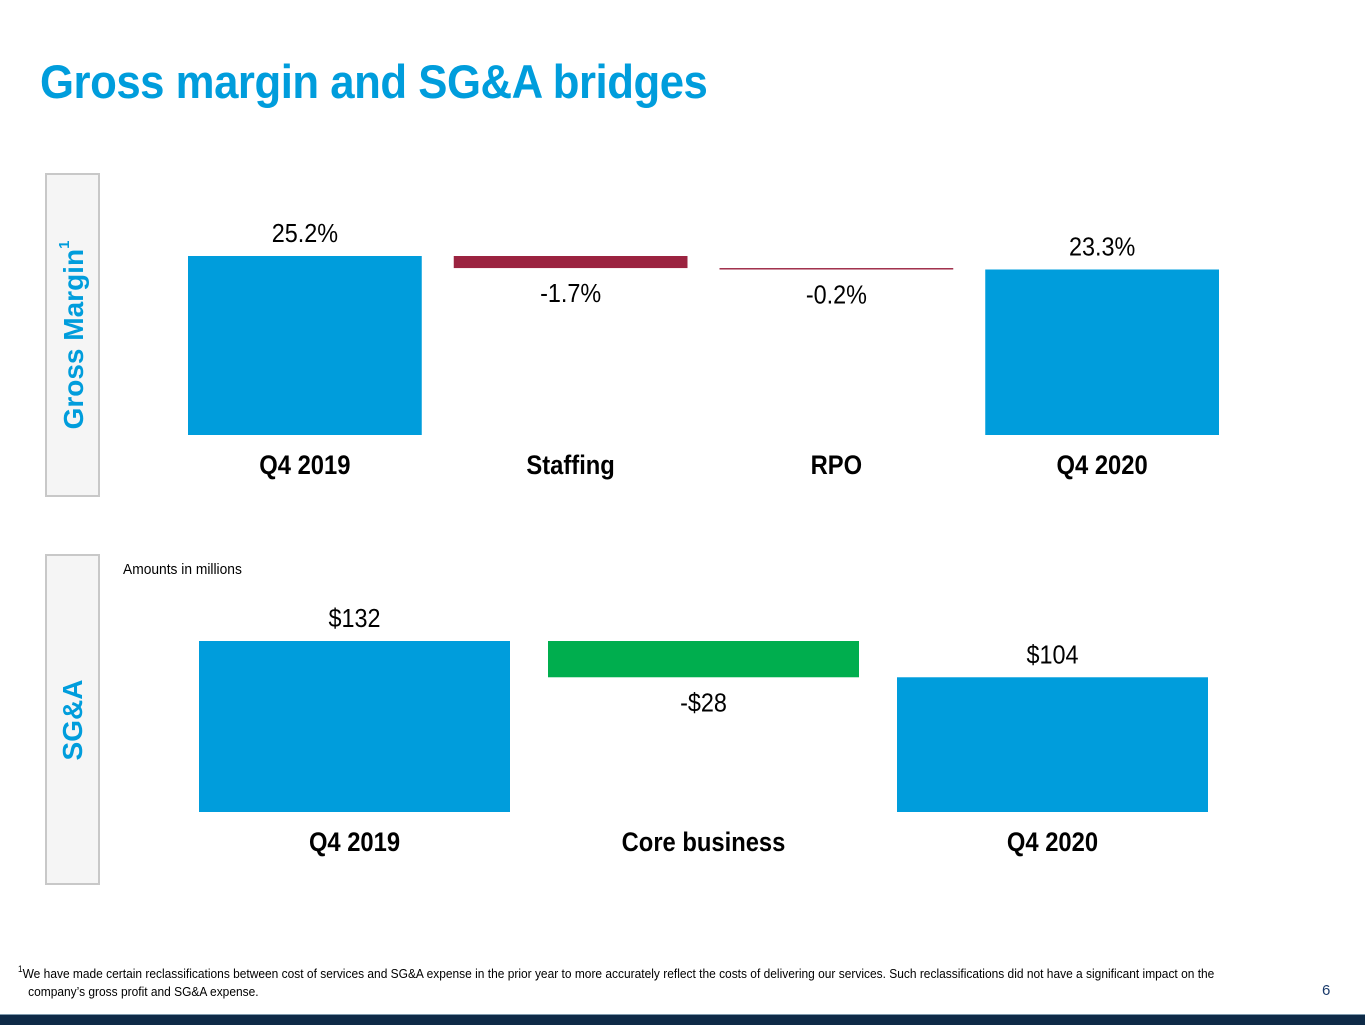 This screenshot has height=1025, width=1365. What do you see at coordinates (143, 991) in the screenshot?
I see `footnote-line-2: company’s gross profit and SG&A expense.` at bounding box center [143, 991].